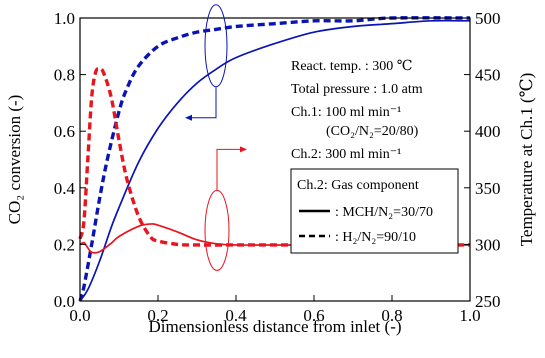 This screenshot has width=545, height=358. What do you see at coordinates (64, 244) in the screenshot?
I see `left-y-tick-label: 0.2` at bounding box center [64, 244].